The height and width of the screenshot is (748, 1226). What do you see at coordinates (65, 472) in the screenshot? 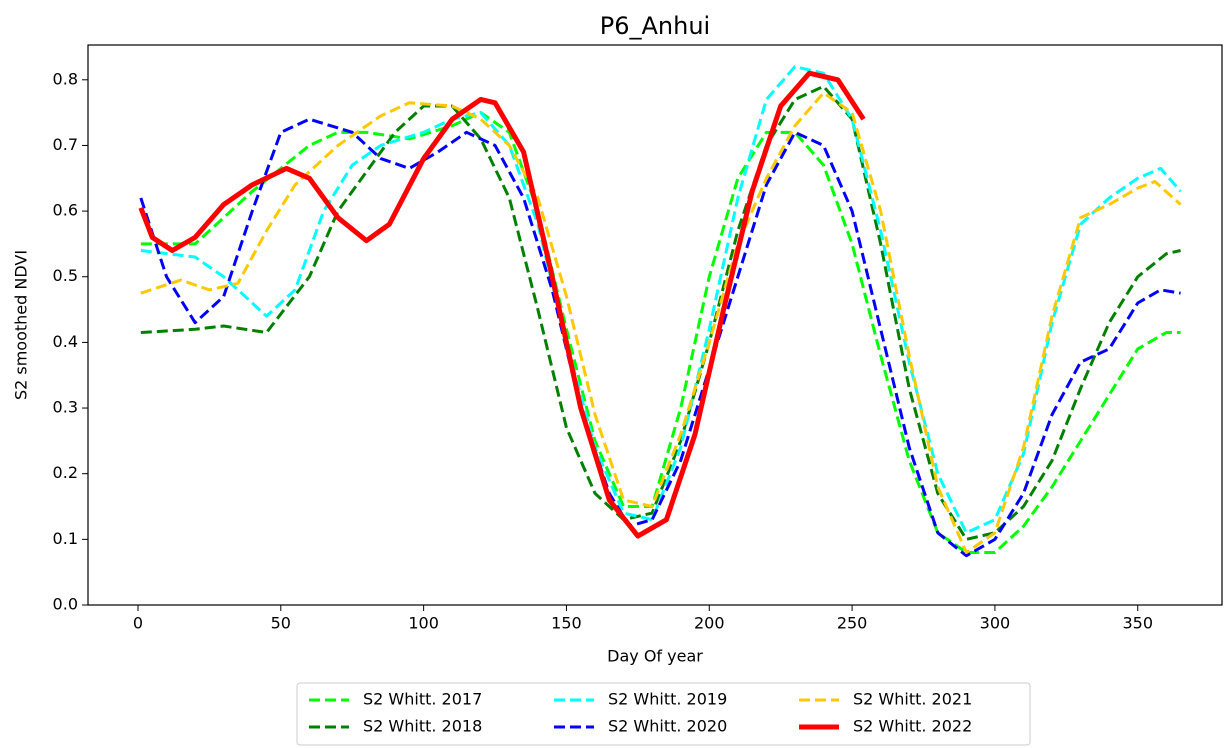
I see `y-tick-label: 0.2` at bounding box center [65, 472].